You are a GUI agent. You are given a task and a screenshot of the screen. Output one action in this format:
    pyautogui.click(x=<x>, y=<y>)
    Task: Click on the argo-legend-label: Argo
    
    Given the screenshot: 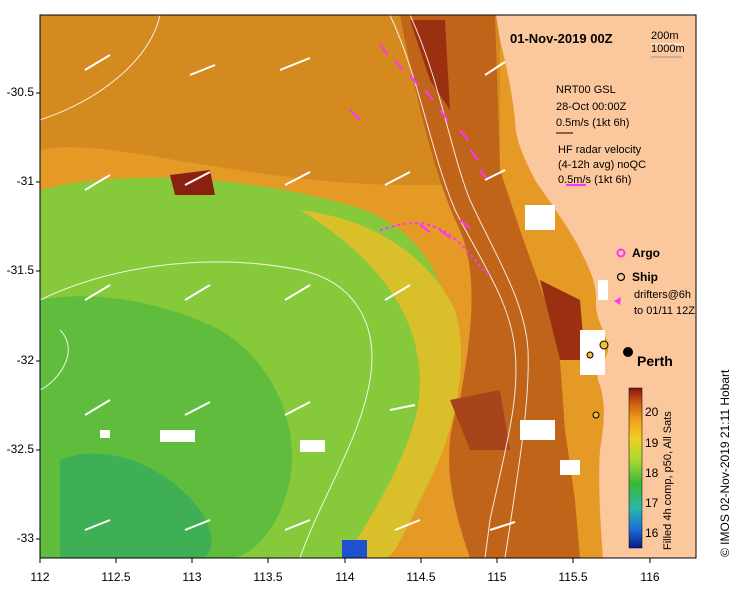 What is the action you would take?
    pyautogui.click(x=646, y=253)
    